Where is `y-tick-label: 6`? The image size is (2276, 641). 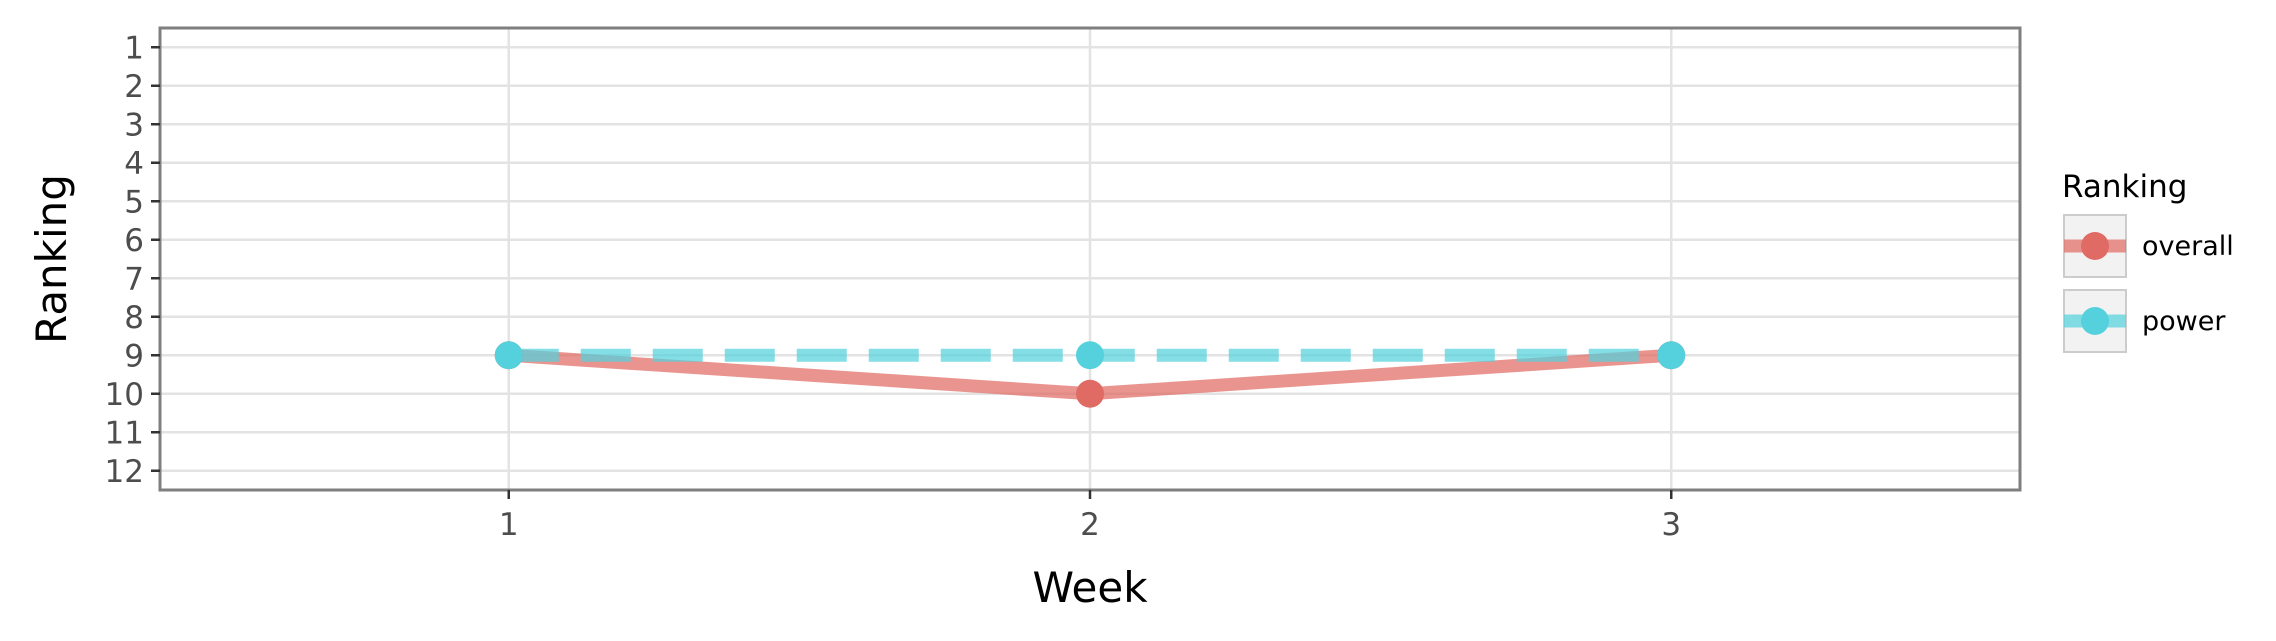 y-tick-label: 6 is located at coordinates (134, 241).